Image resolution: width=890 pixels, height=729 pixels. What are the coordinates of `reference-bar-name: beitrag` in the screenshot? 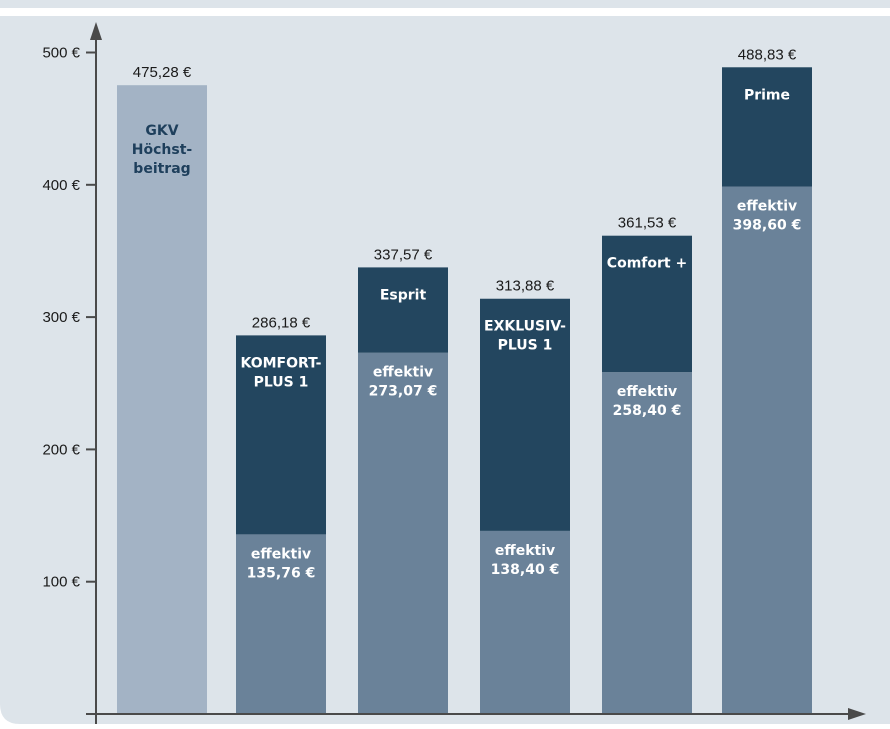 It's located at (161, 169).